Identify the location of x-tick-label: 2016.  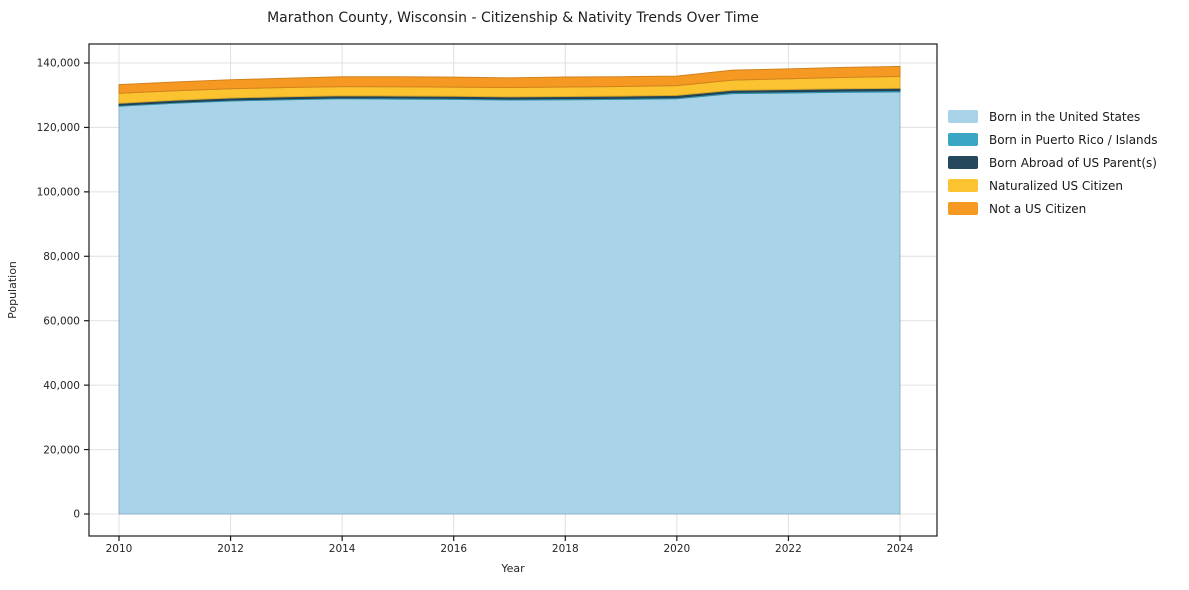
(453, 549).